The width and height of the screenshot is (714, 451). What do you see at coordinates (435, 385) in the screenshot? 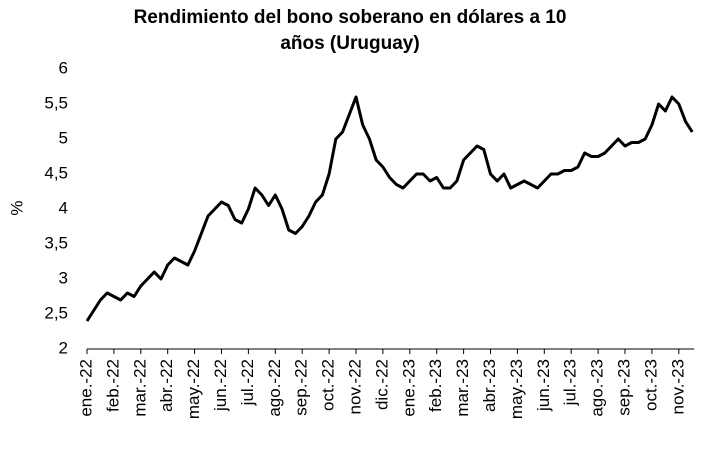
I see `x-tick-label: feb.-23` at bounding box center [435, 385].